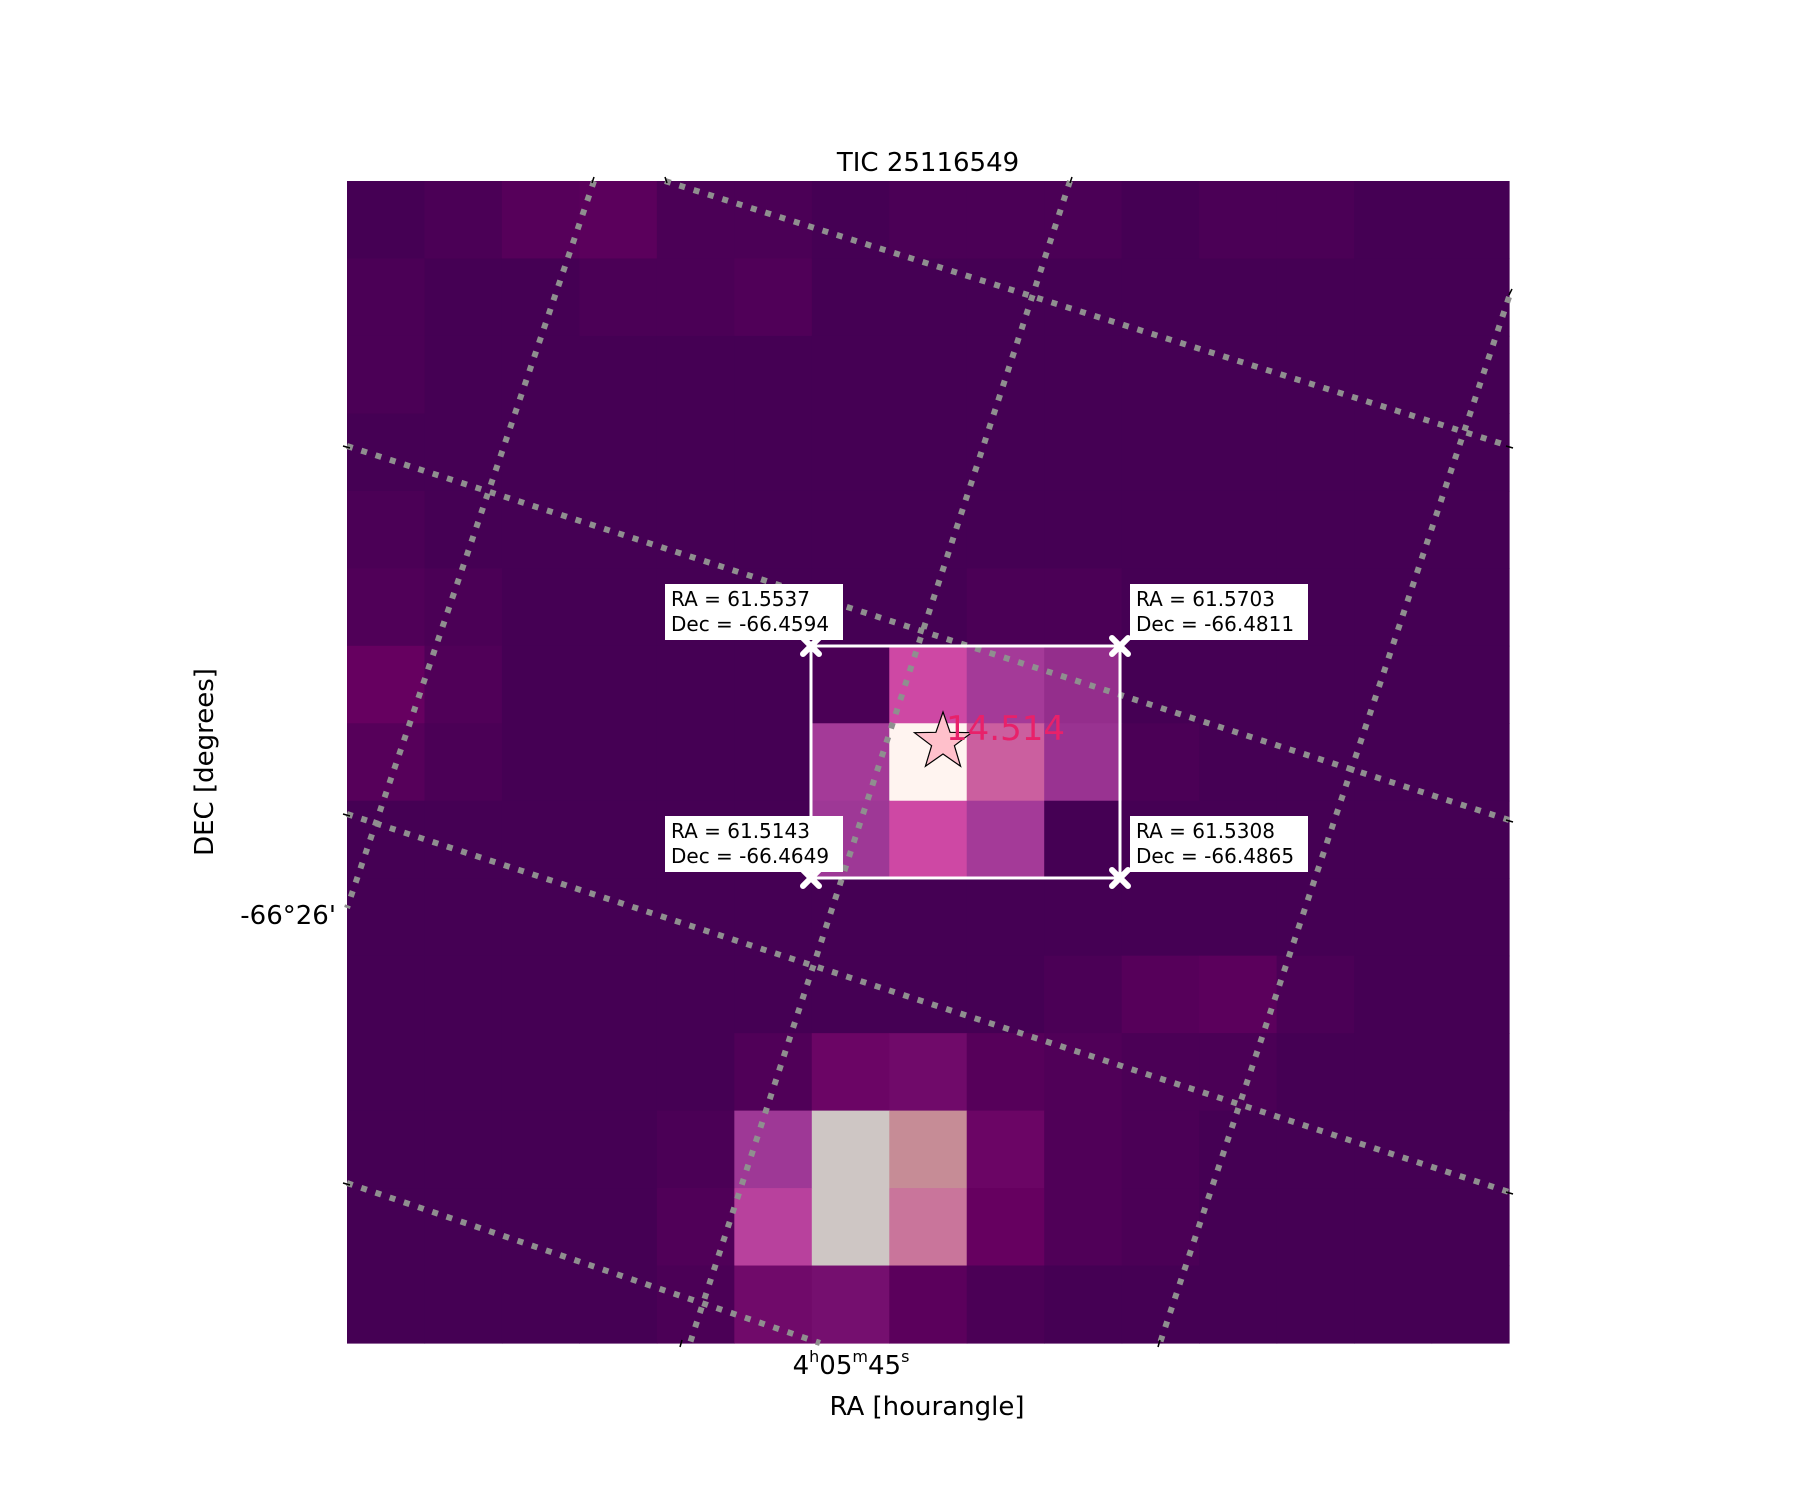  What do you see at coordinates (205, 762) in the screenshot?
I see `y-axis-label: DEC [degrees]` at bounding box center [205, 762].